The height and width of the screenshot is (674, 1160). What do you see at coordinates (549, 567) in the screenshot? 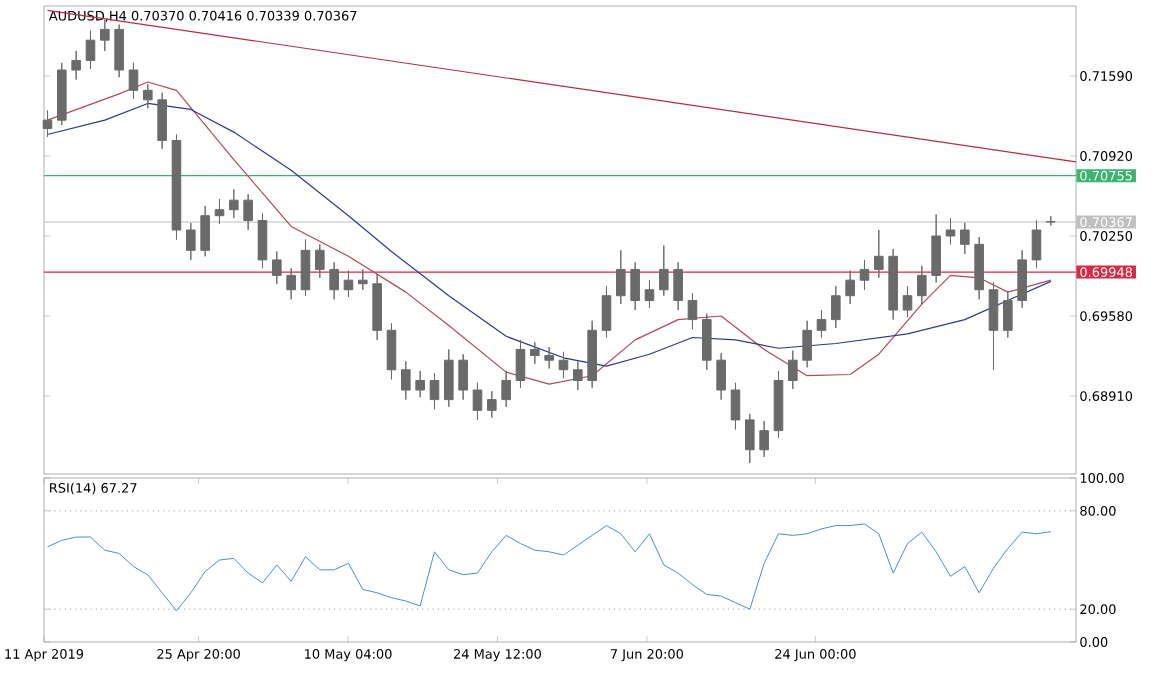
I see `line-series` at bounding box center [549, 567].